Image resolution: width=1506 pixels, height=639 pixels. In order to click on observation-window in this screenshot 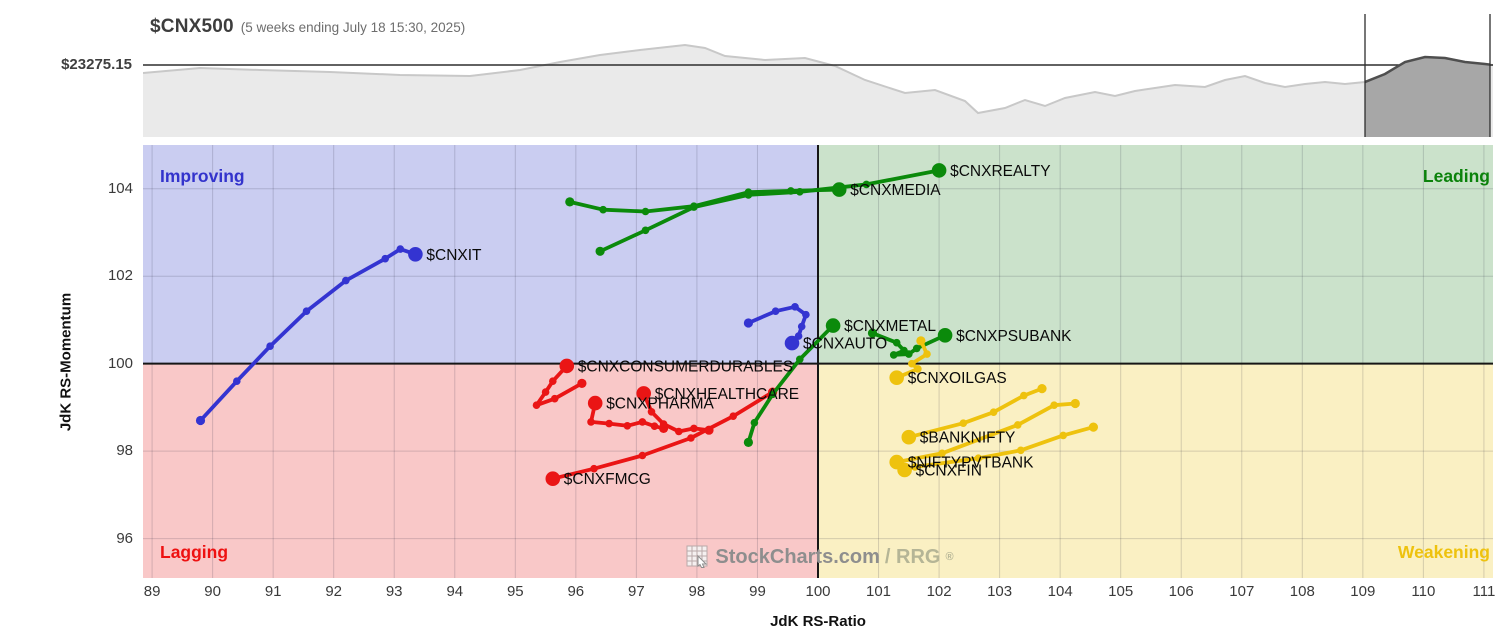, I will do `click(818, 91)`.